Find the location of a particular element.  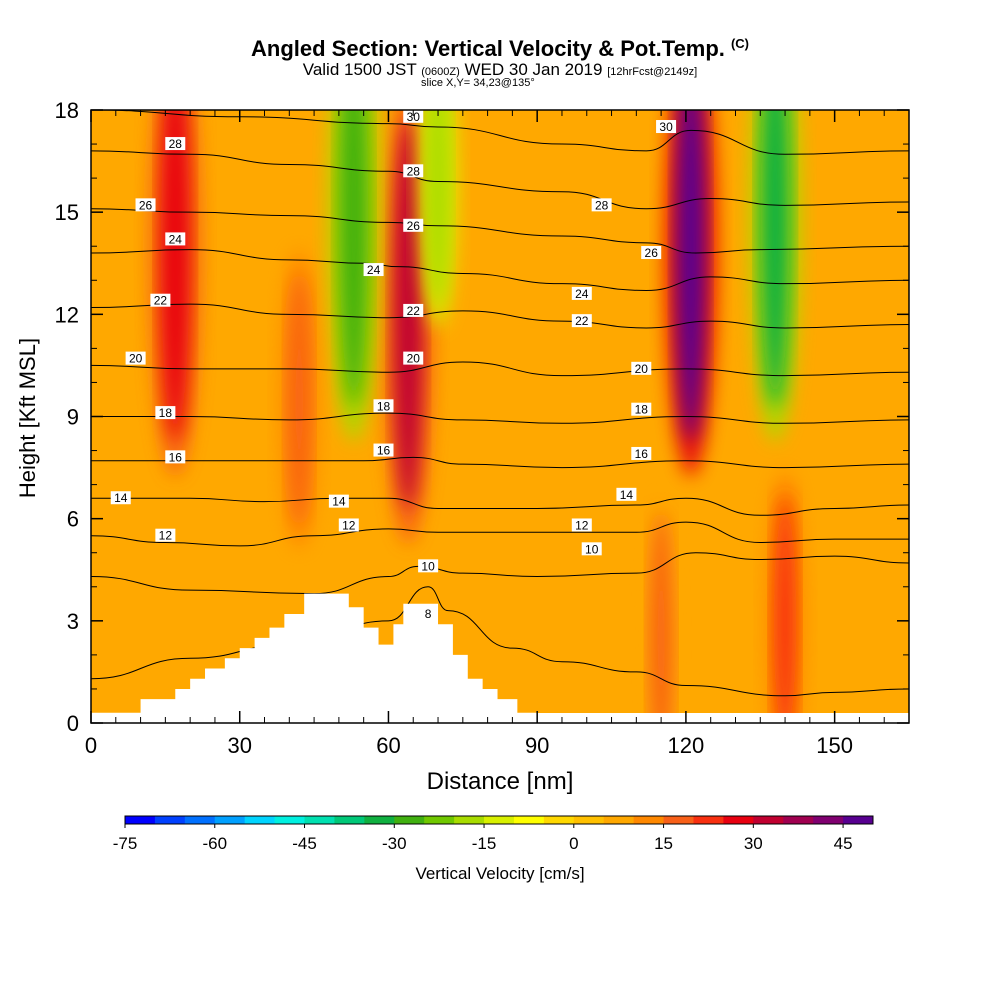

colorbar-tick-label: -75 is located at coordinates (125, 843).